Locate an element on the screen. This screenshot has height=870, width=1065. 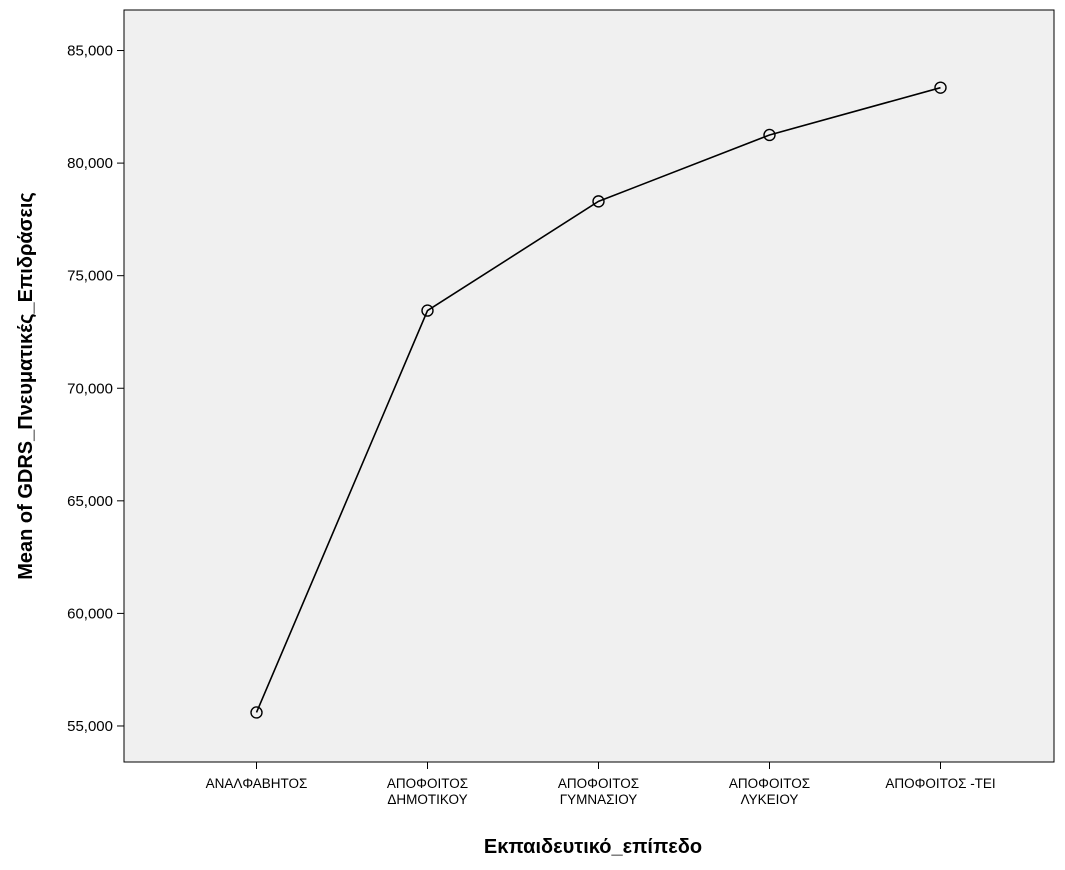
y-tick-label: 60,000 is located at coordinates (90, 613).